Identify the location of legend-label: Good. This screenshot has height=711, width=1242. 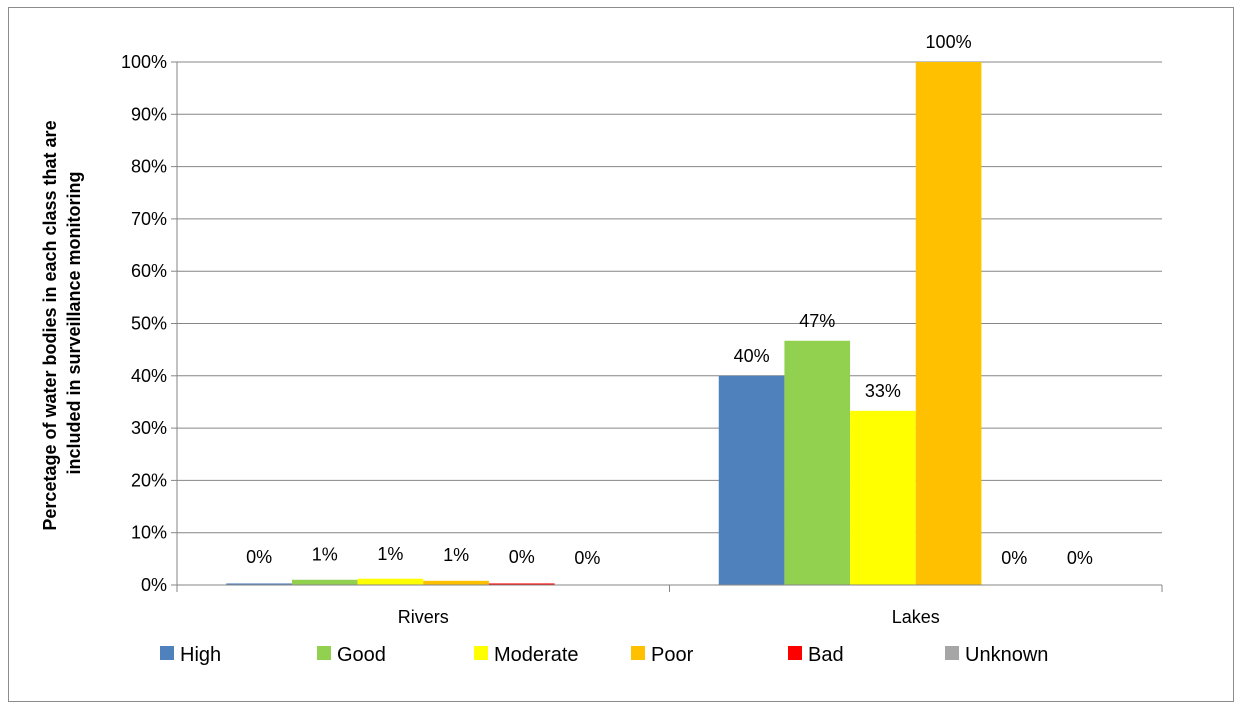
(361, 655).